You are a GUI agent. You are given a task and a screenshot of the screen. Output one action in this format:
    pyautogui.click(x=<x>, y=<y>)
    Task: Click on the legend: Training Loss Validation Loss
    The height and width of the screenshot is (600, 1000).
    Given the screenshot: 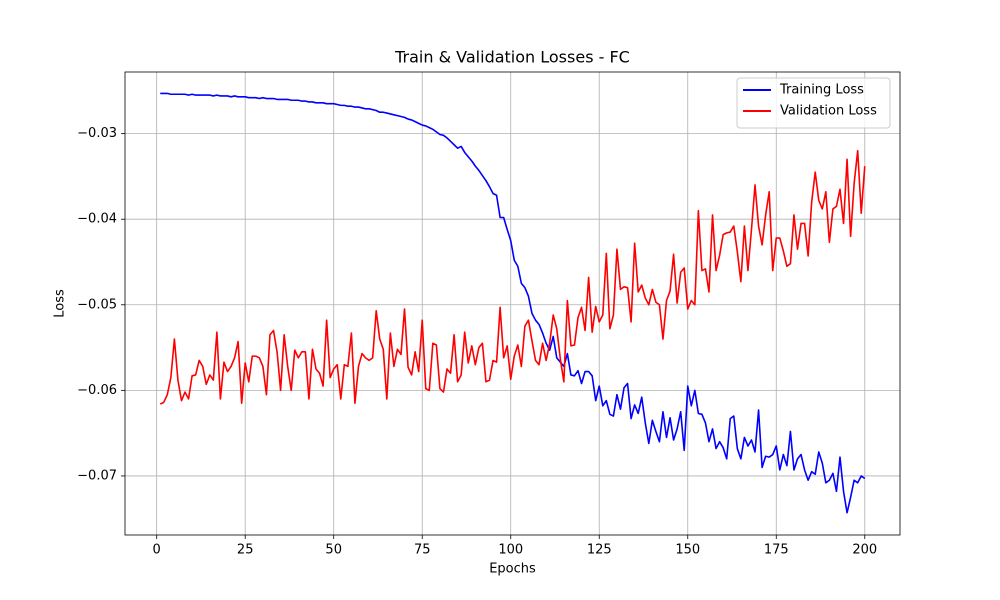 What is the action you would take?
    pyautogui.click(x=813, y=103)
    